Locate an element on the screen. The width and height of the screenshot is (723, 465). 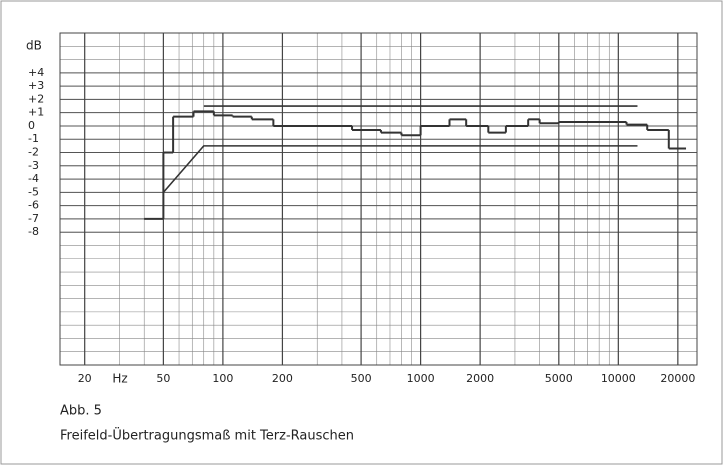
y-tick-label: -7 is located at coordinates (33, 218).